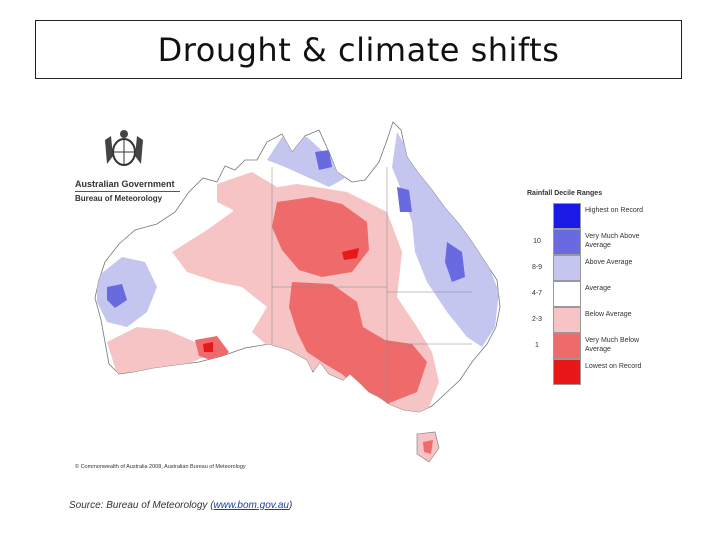 This screenshot has width=720, height=540. What do you see at coordinates (612, 345) in the screenshot?
I see `legend-label: Very Much Below Average` at bounding box center [612, 345].